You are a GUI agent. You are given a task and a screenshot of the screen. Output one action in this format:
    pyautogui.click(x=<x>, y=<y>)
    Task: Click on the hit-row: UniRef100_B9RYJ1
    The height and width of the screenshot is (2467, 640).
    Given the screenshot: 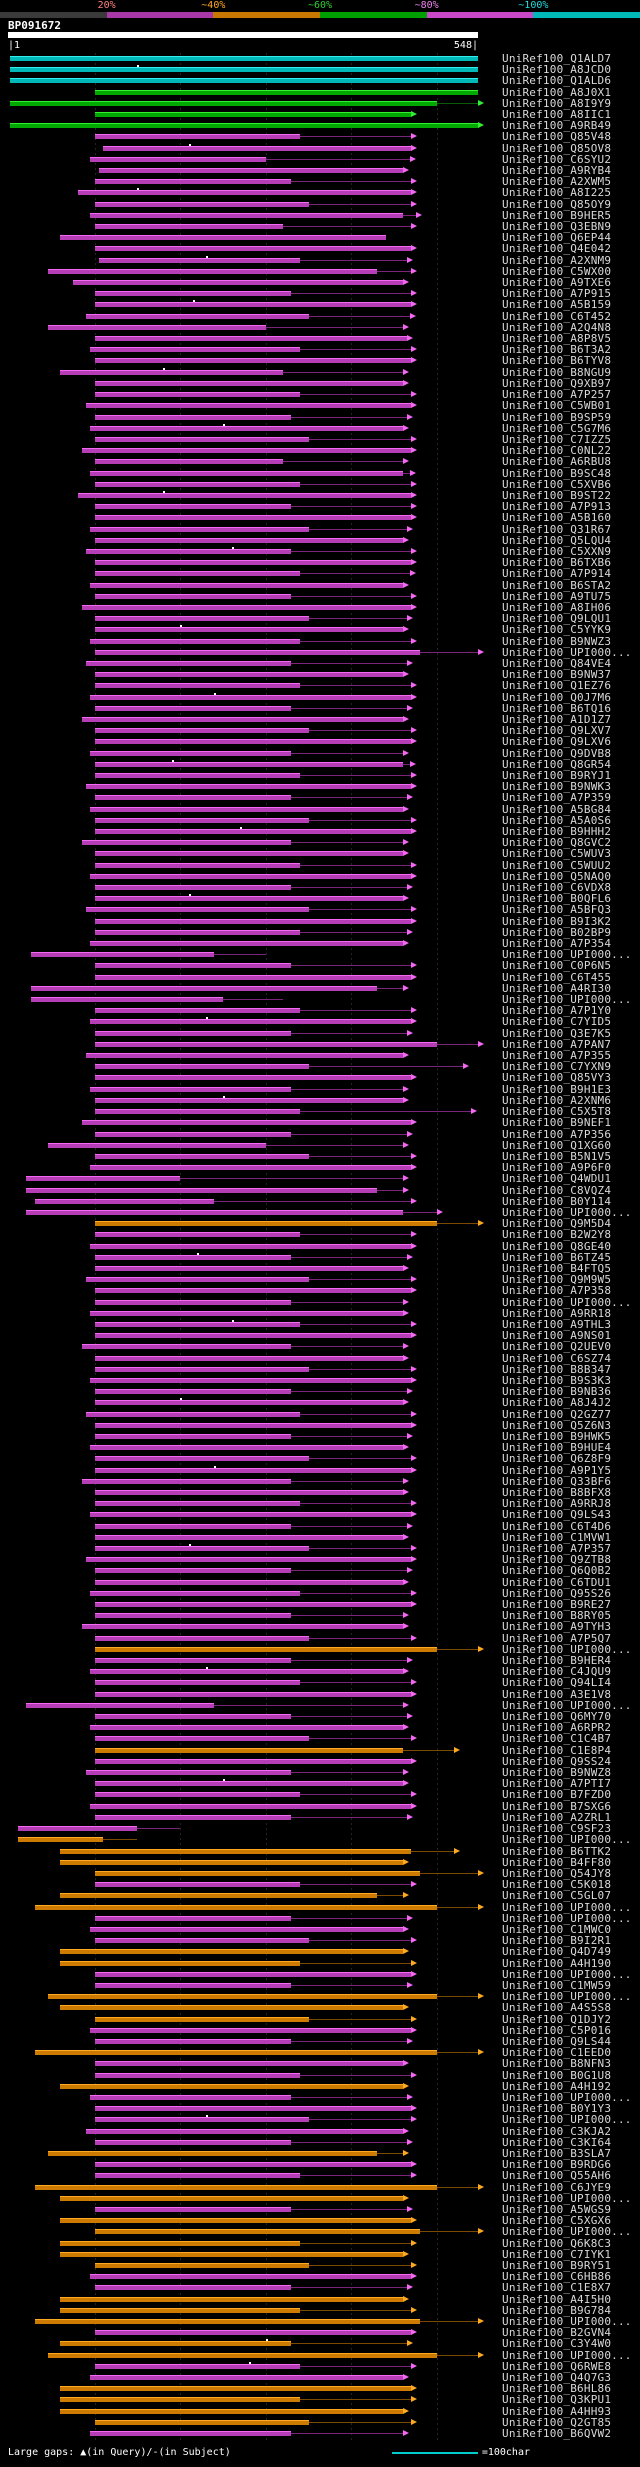 What is the action you would take?
    pyautogui.click(x=320, y=775)
    